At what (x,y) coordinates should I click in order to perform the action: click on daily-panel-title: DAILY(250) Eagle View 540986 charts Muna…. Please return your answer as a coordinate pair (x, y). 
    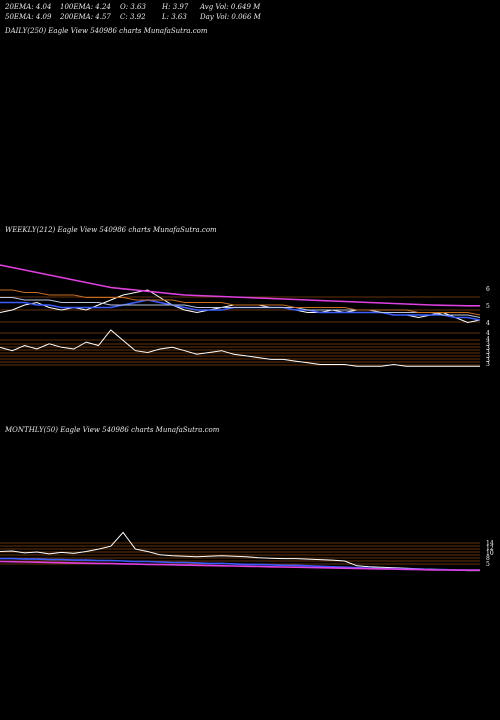
    Looking at the image, I should click on (106, 31).